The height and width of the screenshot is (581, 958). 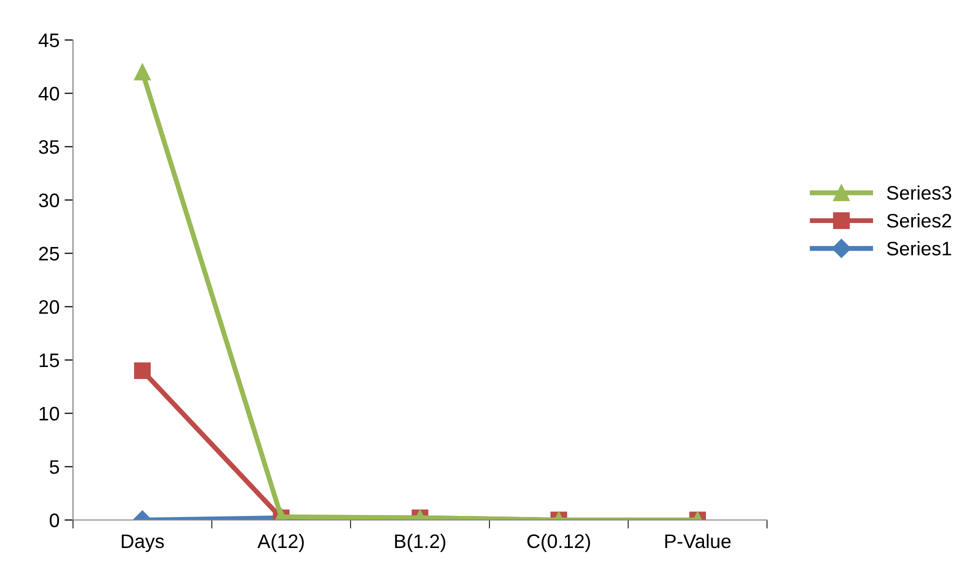 I want to click on x-tick-label: A(12), so click(x=280, y=543).